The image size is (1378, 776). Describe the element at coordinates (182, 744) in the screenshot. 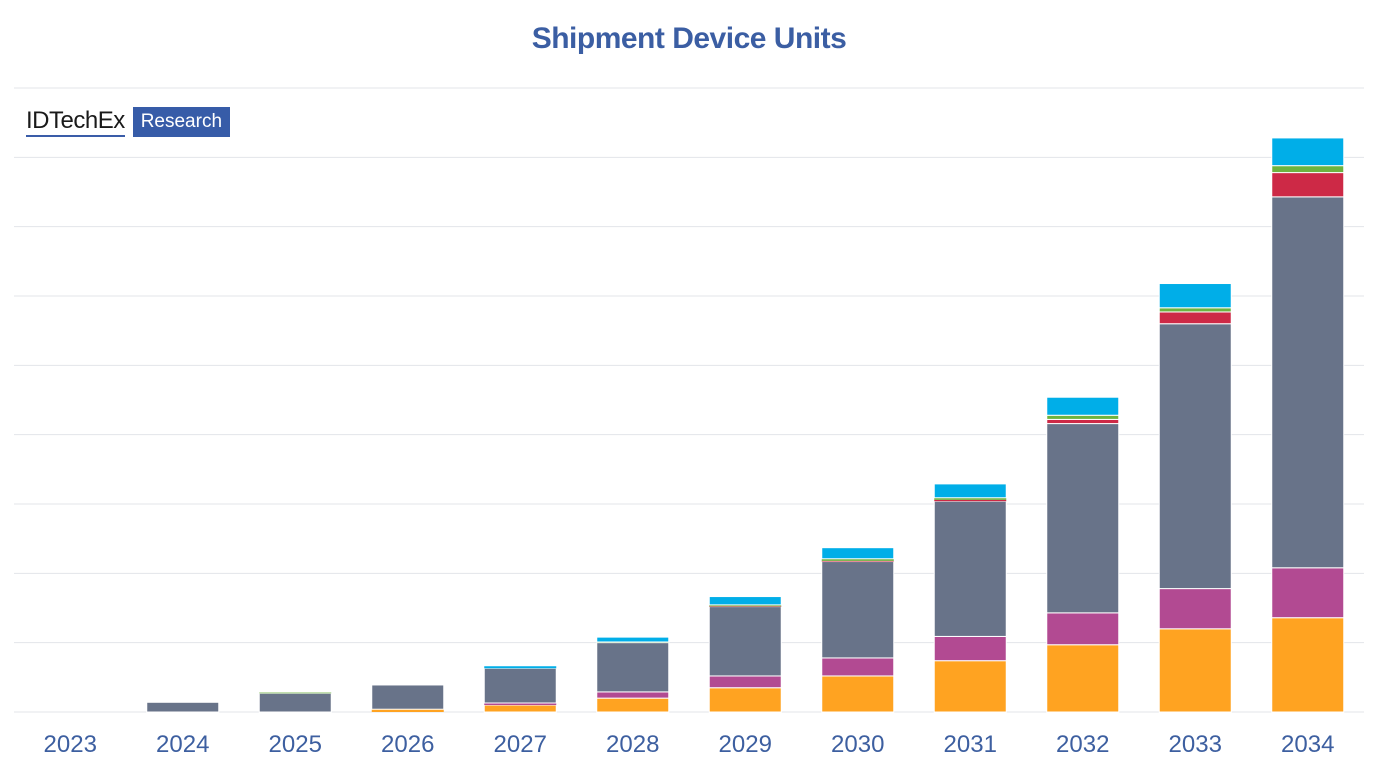

I see `x-tick-label: 2024` at that location.